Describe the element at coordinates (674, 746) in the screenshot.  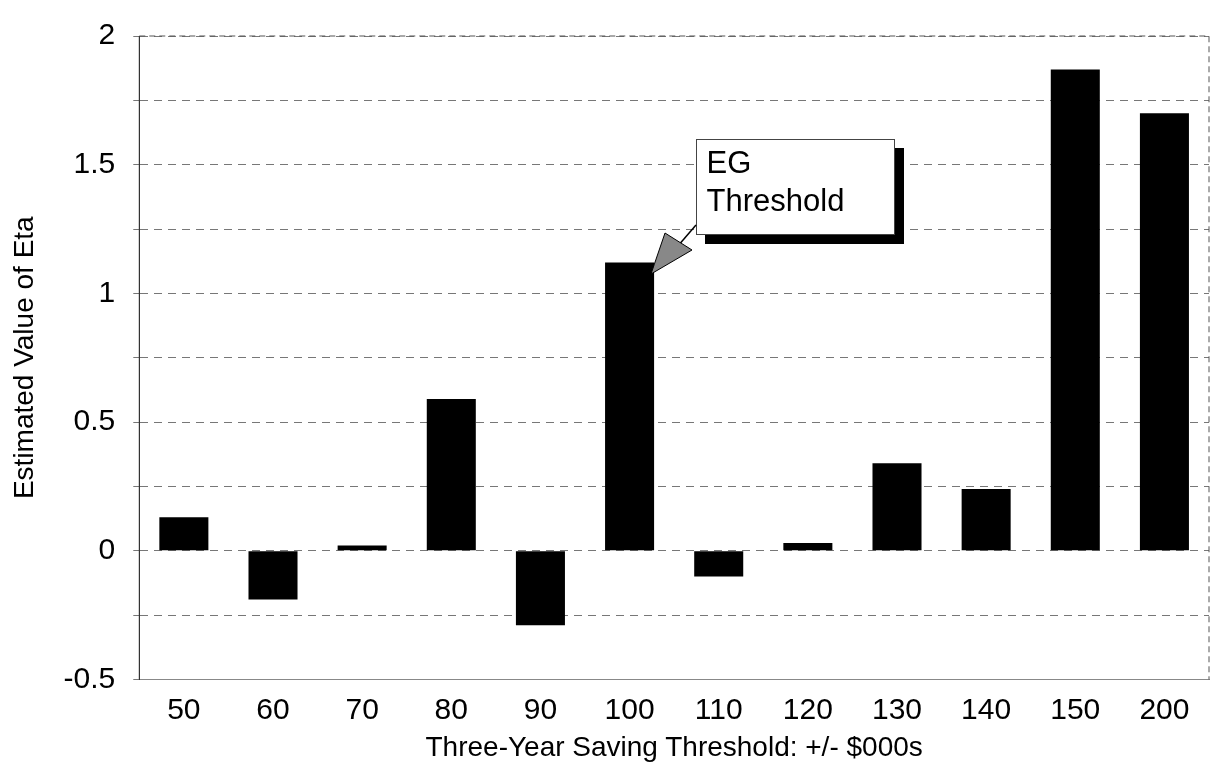
I see `x-axis-title: Three-Year Saving Threshold: +/- $000s` at that location.